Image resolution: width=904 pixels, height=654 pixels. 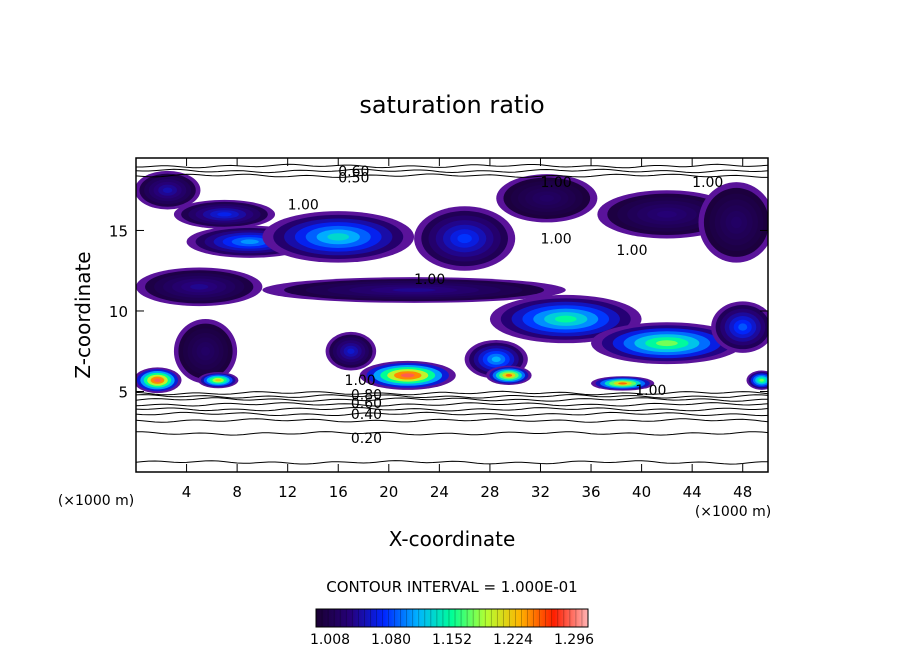 I want to click on contour-label: 0.20, so click(x=366, y=439).